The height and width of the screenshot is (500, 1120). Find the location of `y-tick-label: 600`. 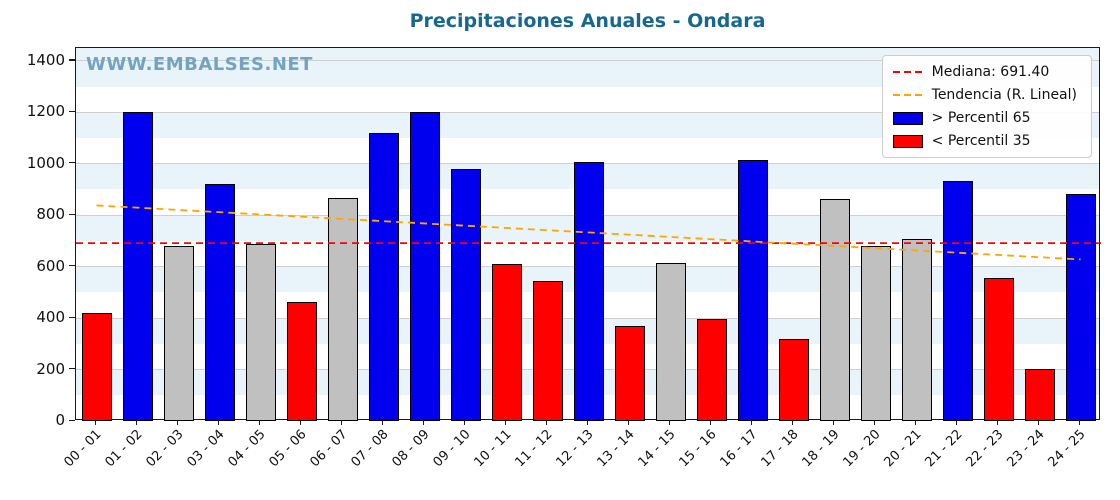

y-tick-label: 600 is located at coordinates (50, 265).